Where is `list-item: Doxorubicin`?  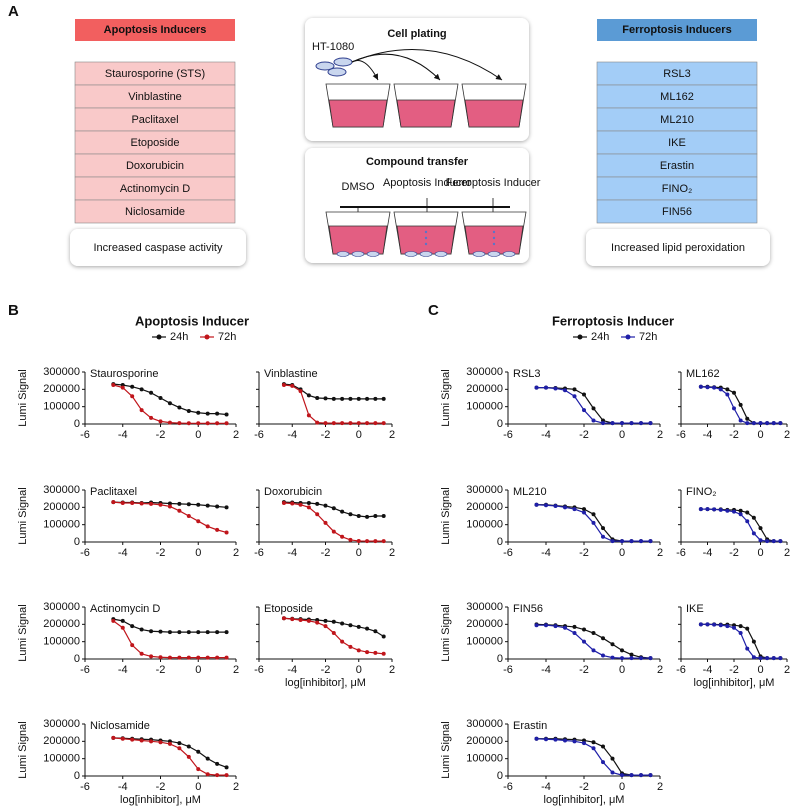 list-item: Doxorubicin is located at coordinates (155, 166).